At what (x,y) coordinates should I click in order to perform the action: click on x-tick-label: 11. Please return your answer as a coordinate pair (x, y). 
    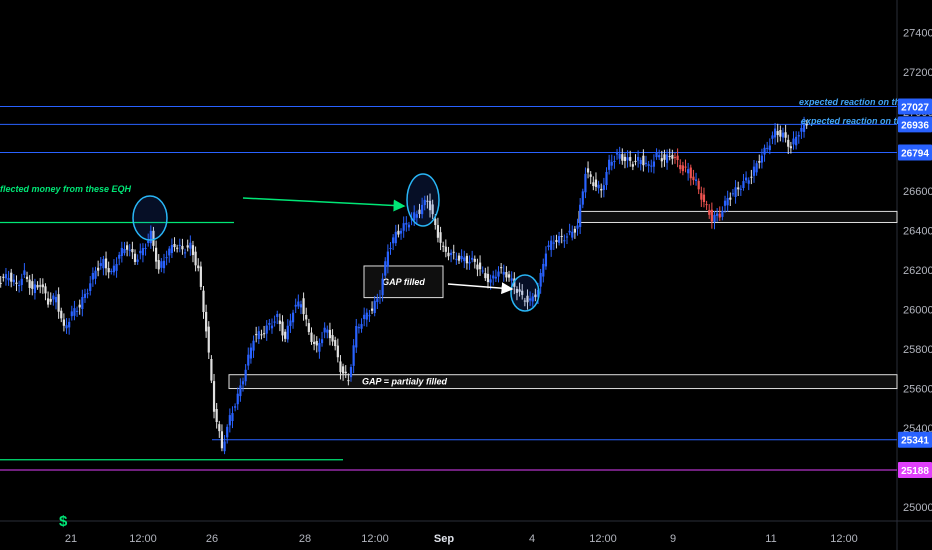
    Looking at the image, I should click on (770, 539).